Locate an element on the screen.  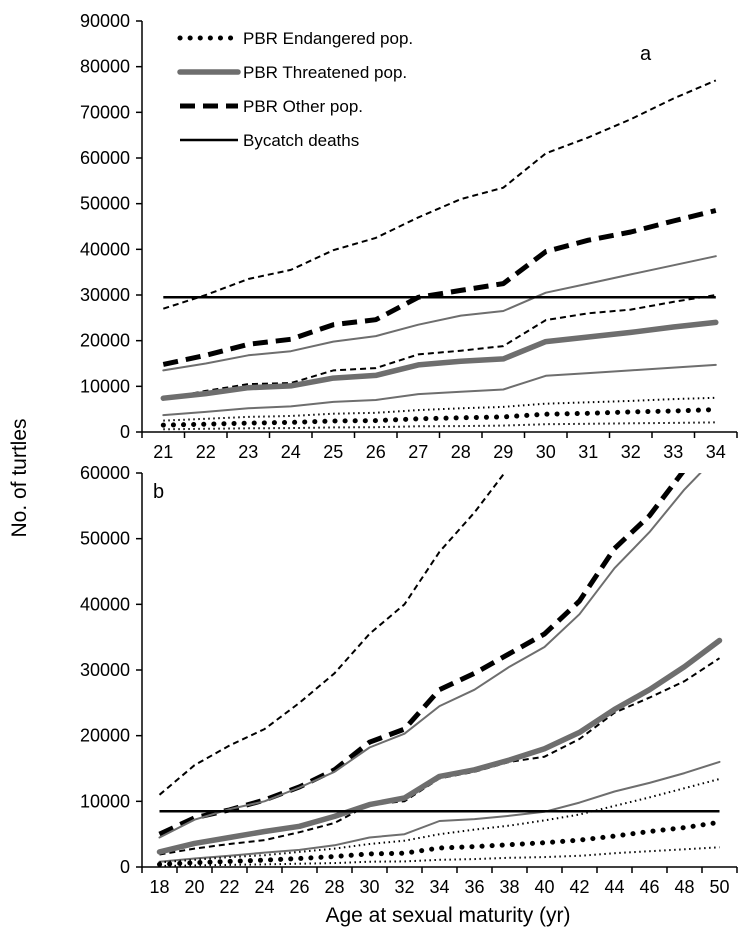
x-tick-label: 40 is located at coordinates (544, 887).